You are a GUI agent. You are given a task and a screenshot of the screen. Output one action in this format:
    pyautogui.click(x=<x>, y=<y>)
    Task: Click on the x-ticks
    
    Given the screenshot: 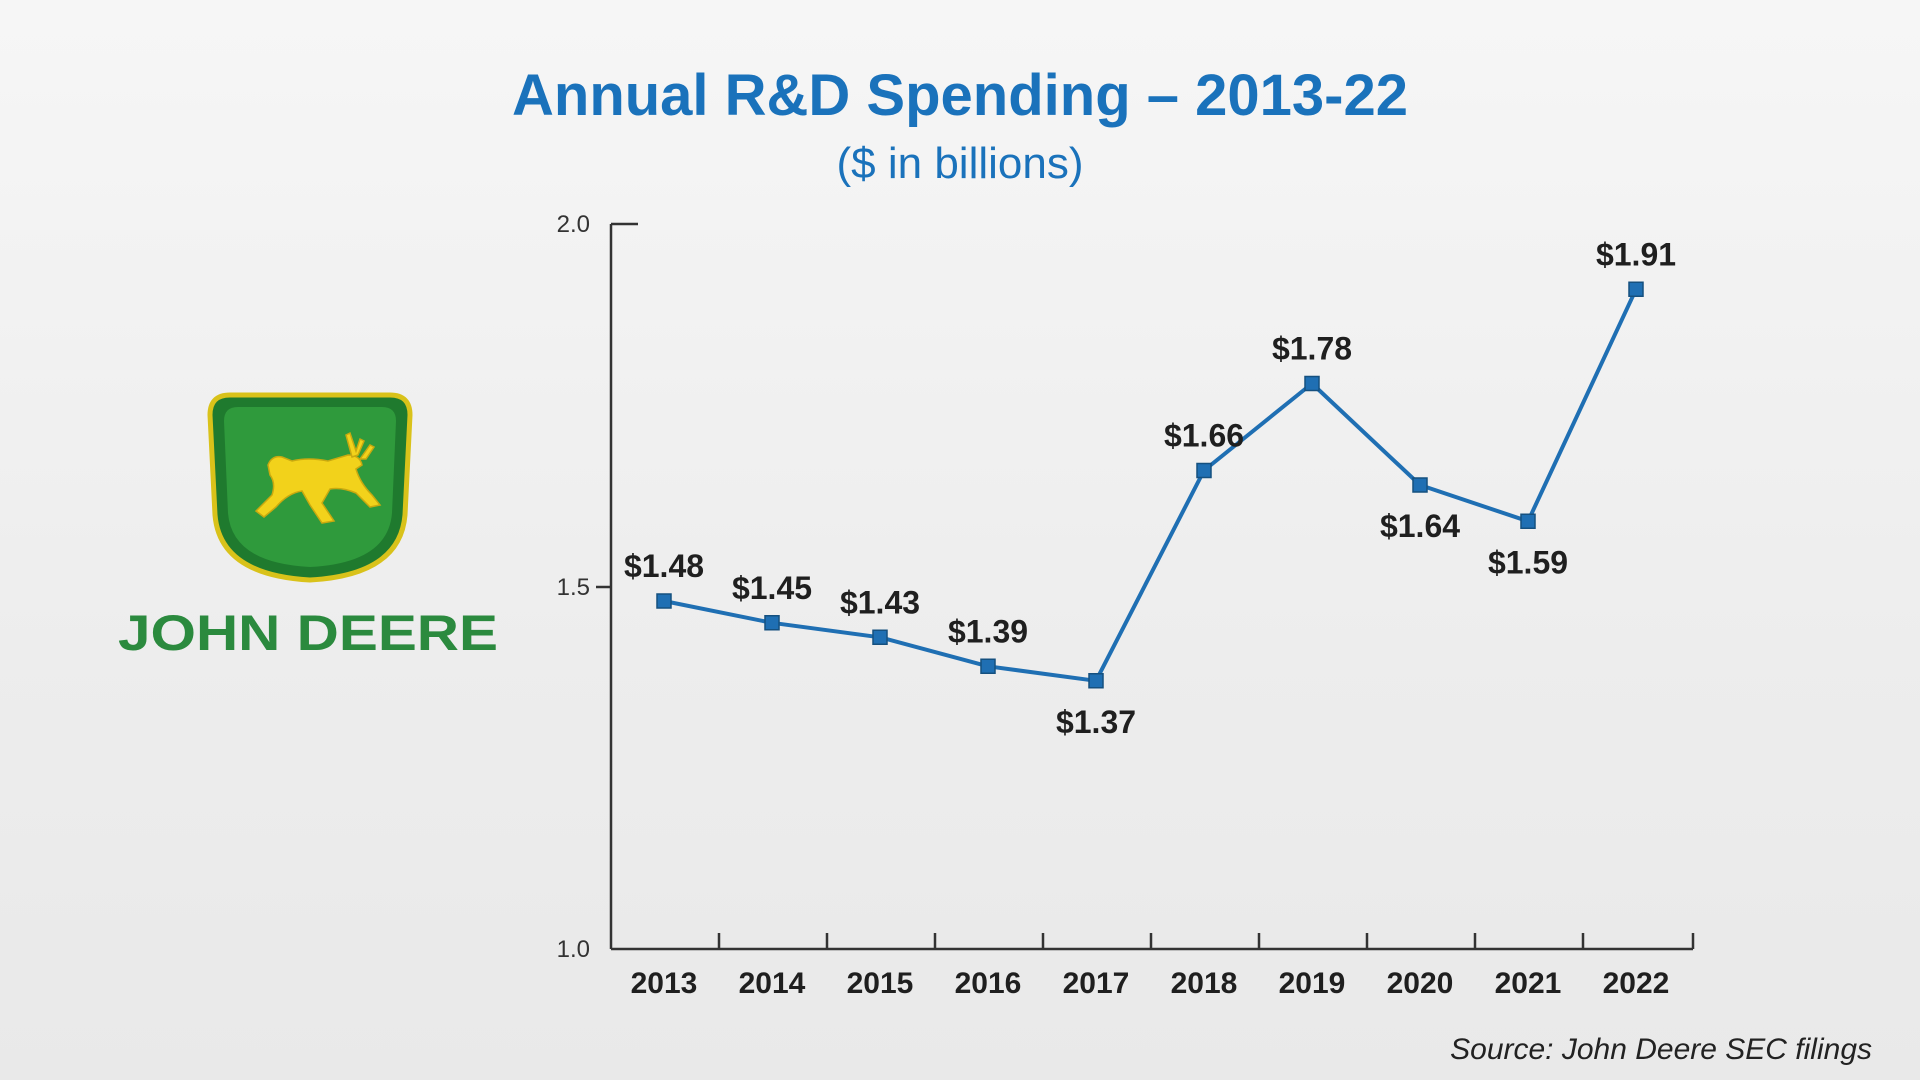 What is the action you would take?
    pyautogui.click(x=1206, y=941)
    